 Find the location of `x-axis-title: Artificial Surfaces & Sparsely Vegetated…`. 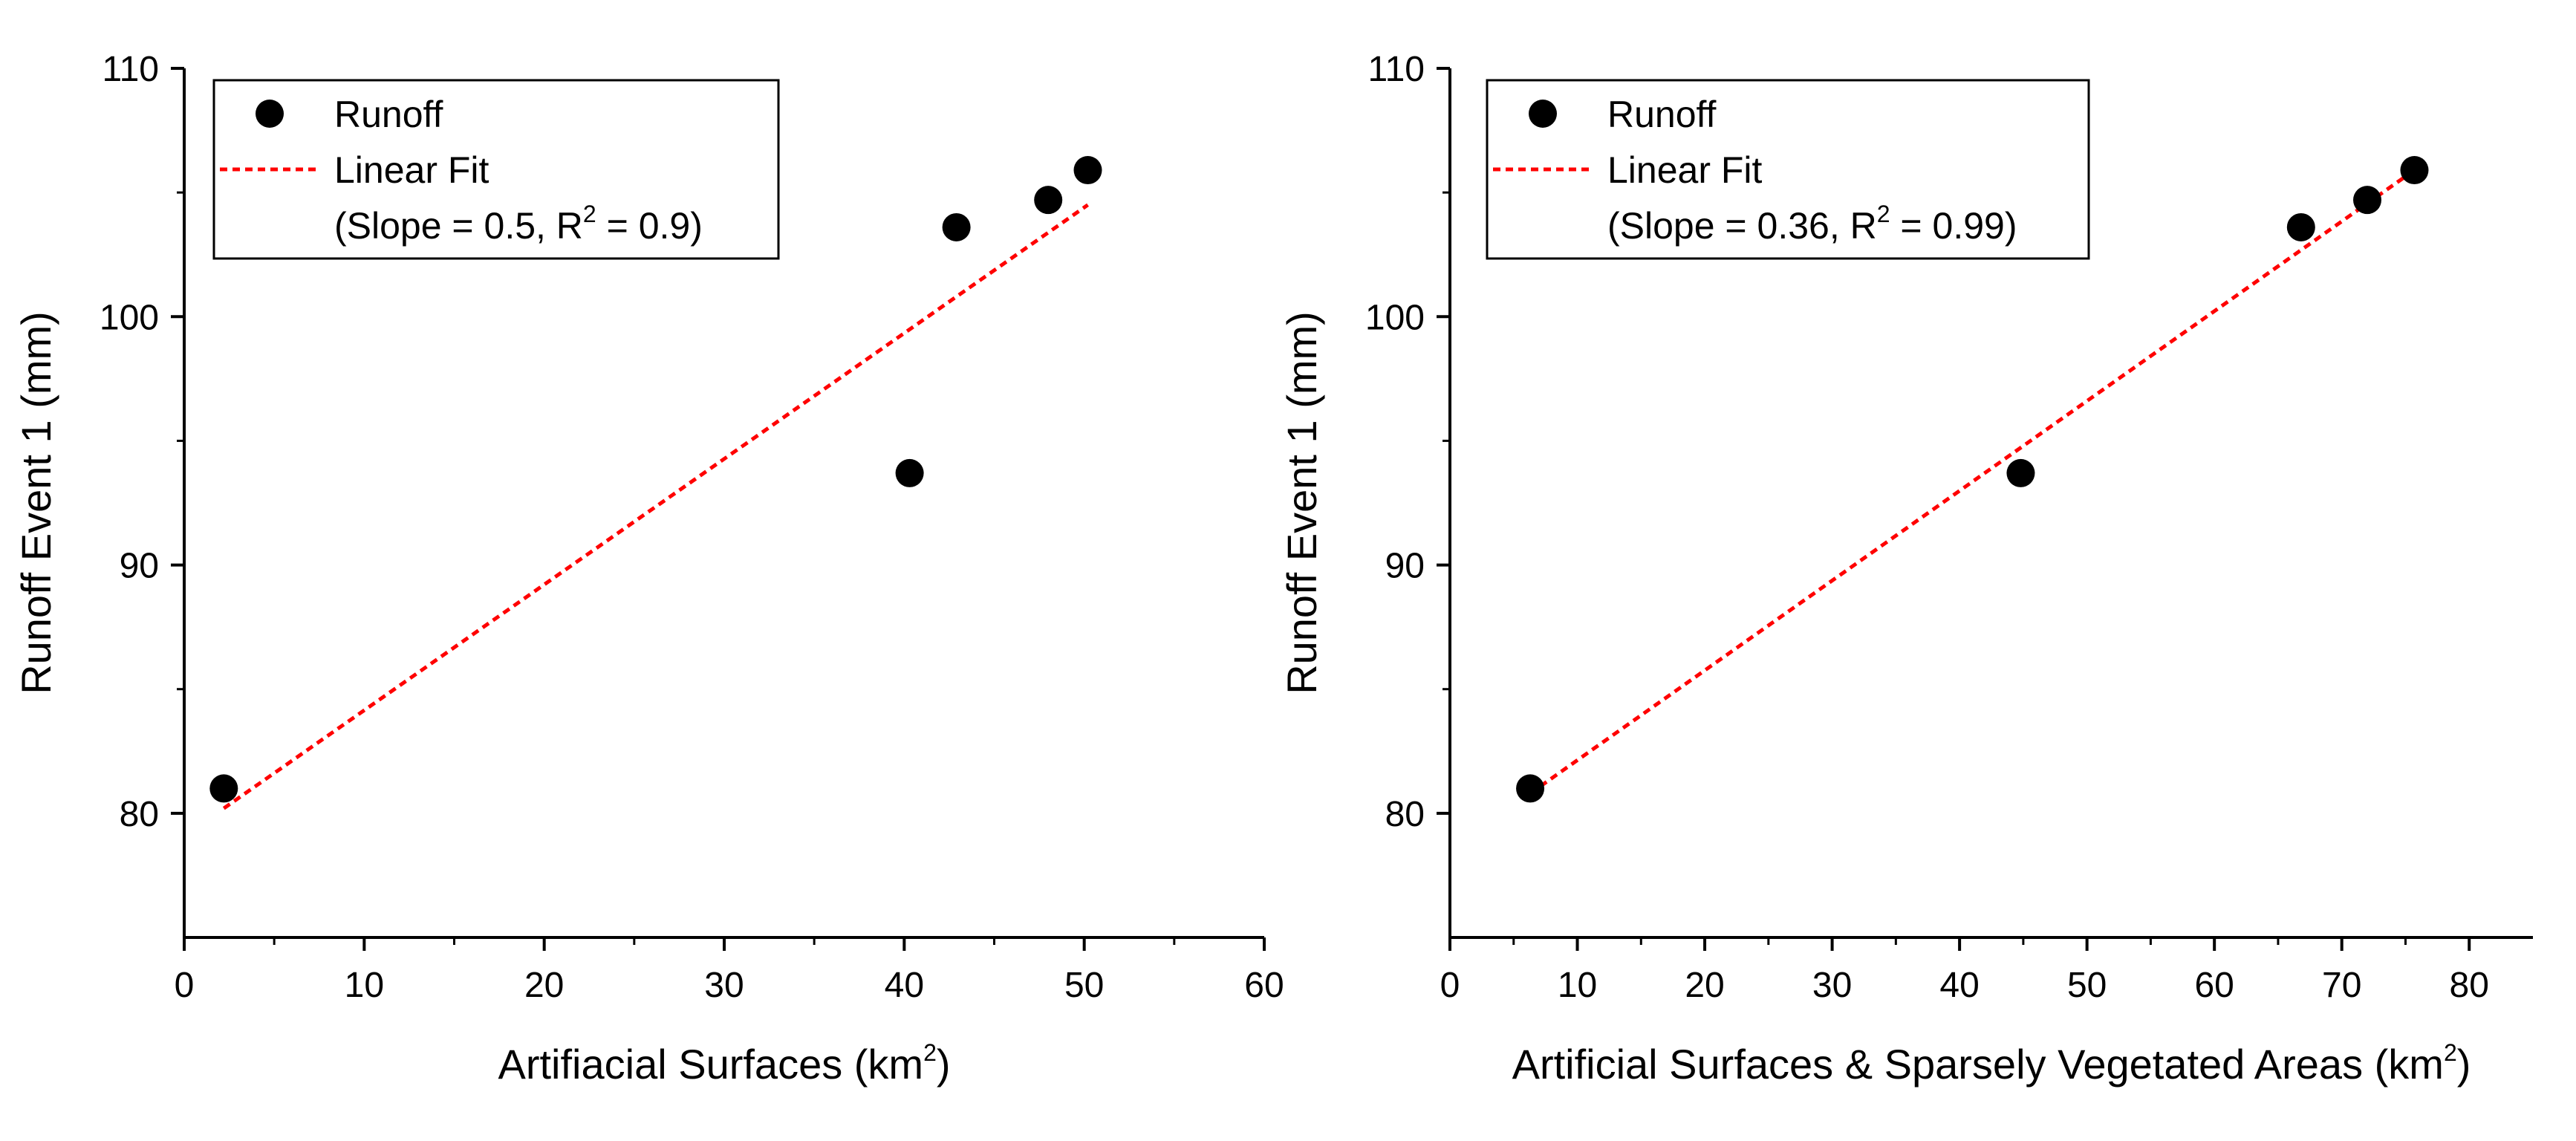

x-axis-title: Artificial Surfaces & Sparsely Vegetated… is located at coordinates (1992, 1063).